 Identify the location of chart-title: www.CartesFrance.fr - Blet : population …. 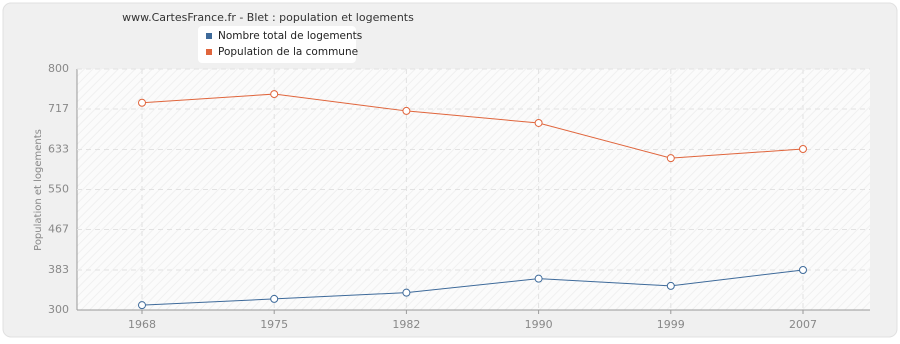
(268, 17).